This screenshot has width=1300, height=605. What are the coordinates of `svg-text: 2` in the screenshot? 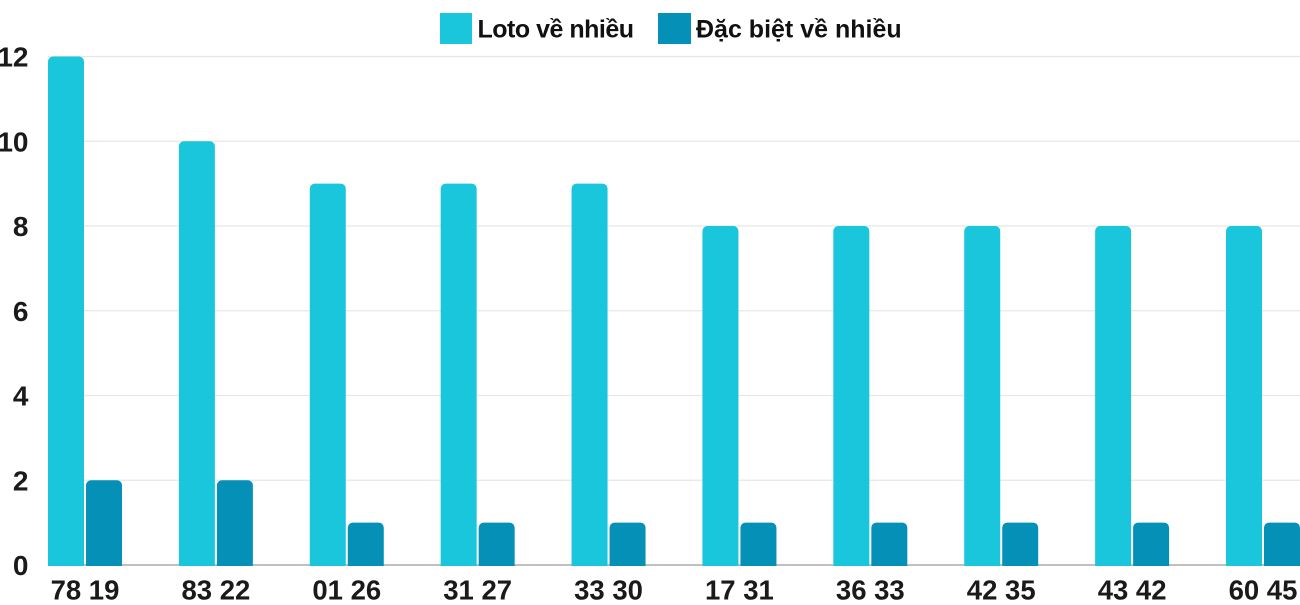 It's located at (21, 480).